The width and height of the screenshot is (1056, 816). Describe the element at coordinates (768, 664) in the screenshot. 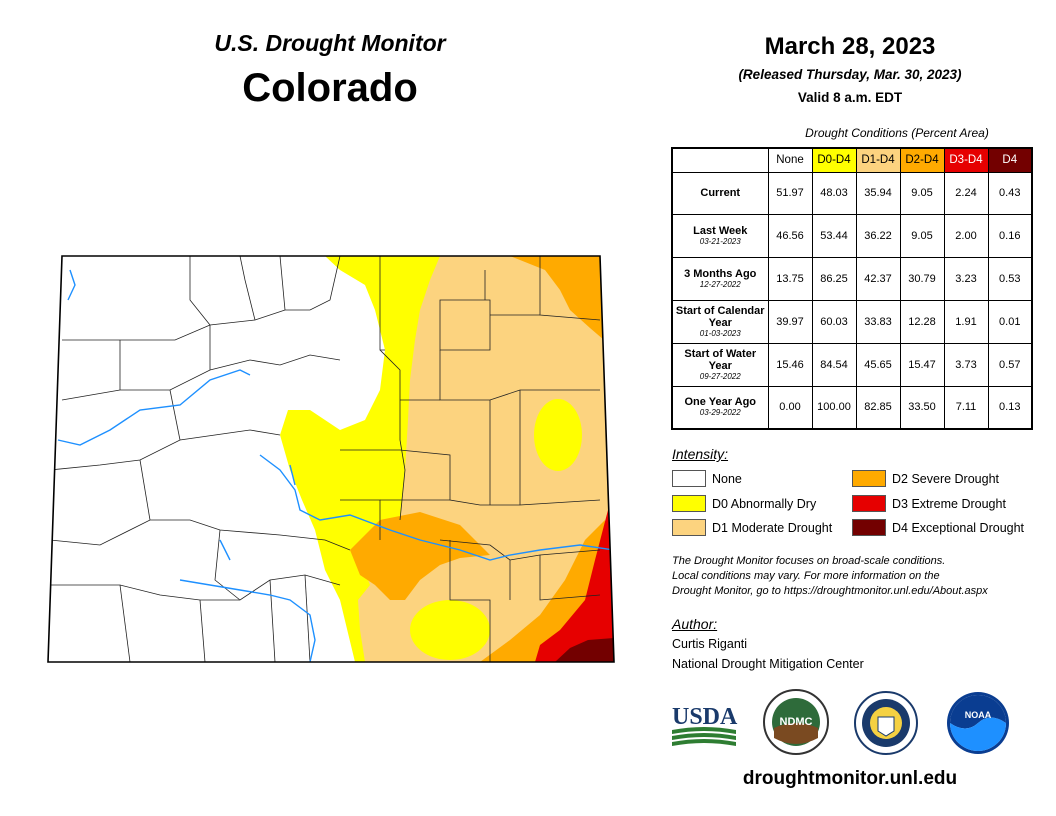

I see `author-org: National Drought Mitigation Center` at that location.